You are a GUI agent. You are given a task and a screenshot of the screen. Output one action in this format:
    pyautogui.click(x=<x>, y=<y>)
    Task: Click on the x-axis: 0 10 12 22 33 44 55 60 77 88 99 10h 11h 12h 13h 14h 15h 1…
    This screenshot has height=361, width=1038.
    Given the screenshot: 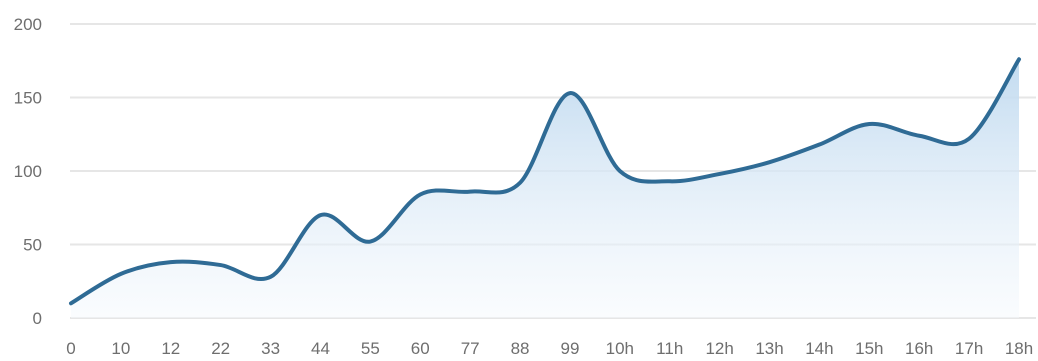 What is the action you would take?
    pyautogui.click(x=549, y=348)
    